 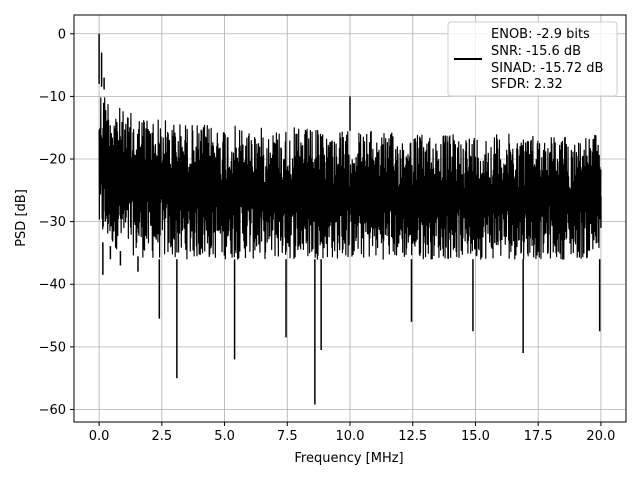 What do you see at coordinates (52, 410) in the screenshot?
I see `y-tick-label: −60` at bounding box center [52, 410].